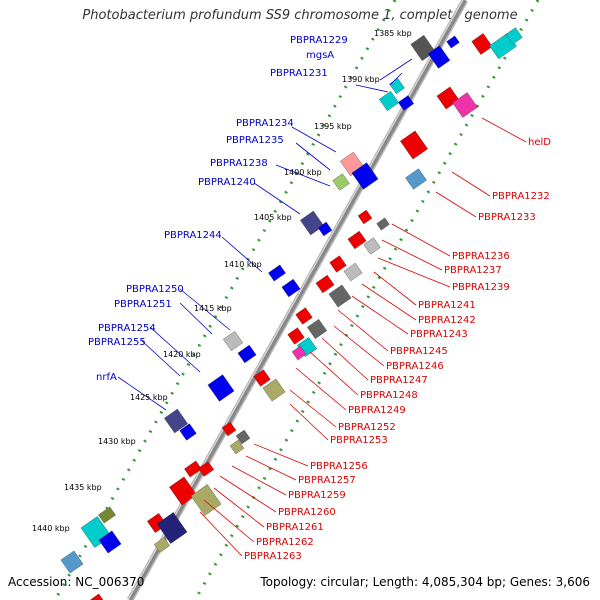 The width and height of the screenshot is (600, 600). Describe the element at coordinates (481, 287) in the screenshot. I see `reverse-gene-label: PBPRA1239` at that location.